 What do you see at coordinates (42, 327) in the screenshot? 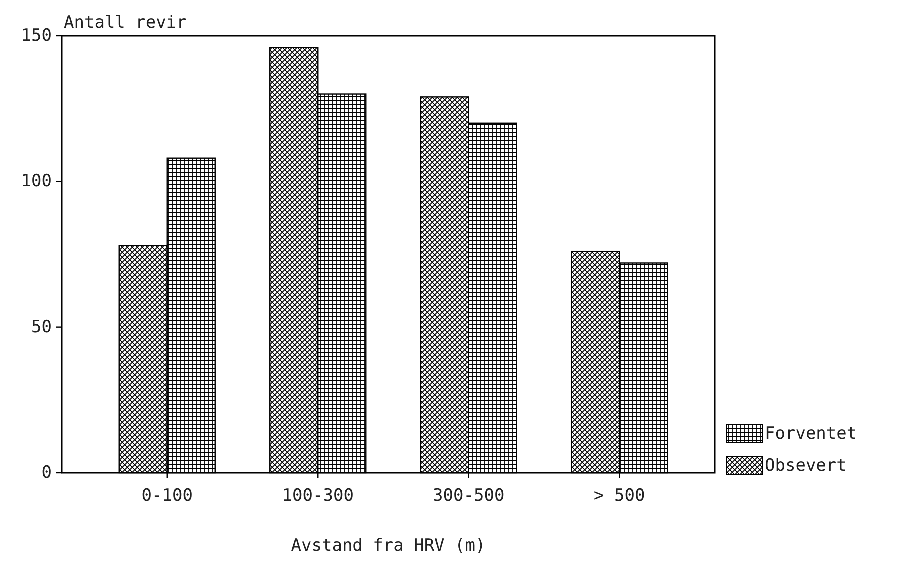
I see `y-tick-label: 50` at bounding box center [42, 327].